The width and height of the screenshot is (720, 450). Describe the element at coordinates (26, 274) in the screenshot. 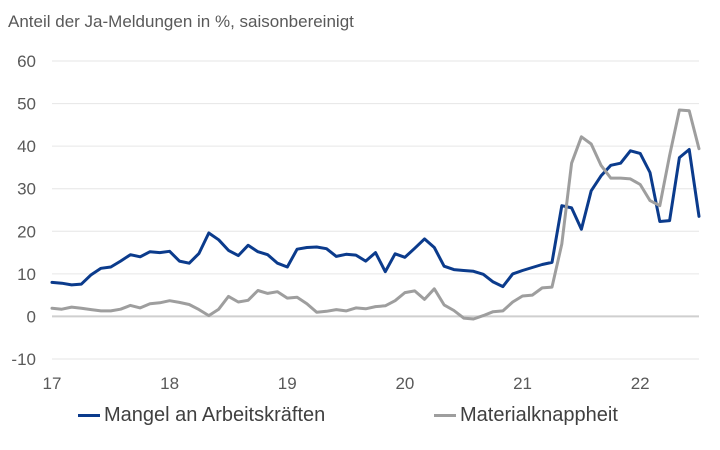

I see `y-tick-label: 10` at that location.